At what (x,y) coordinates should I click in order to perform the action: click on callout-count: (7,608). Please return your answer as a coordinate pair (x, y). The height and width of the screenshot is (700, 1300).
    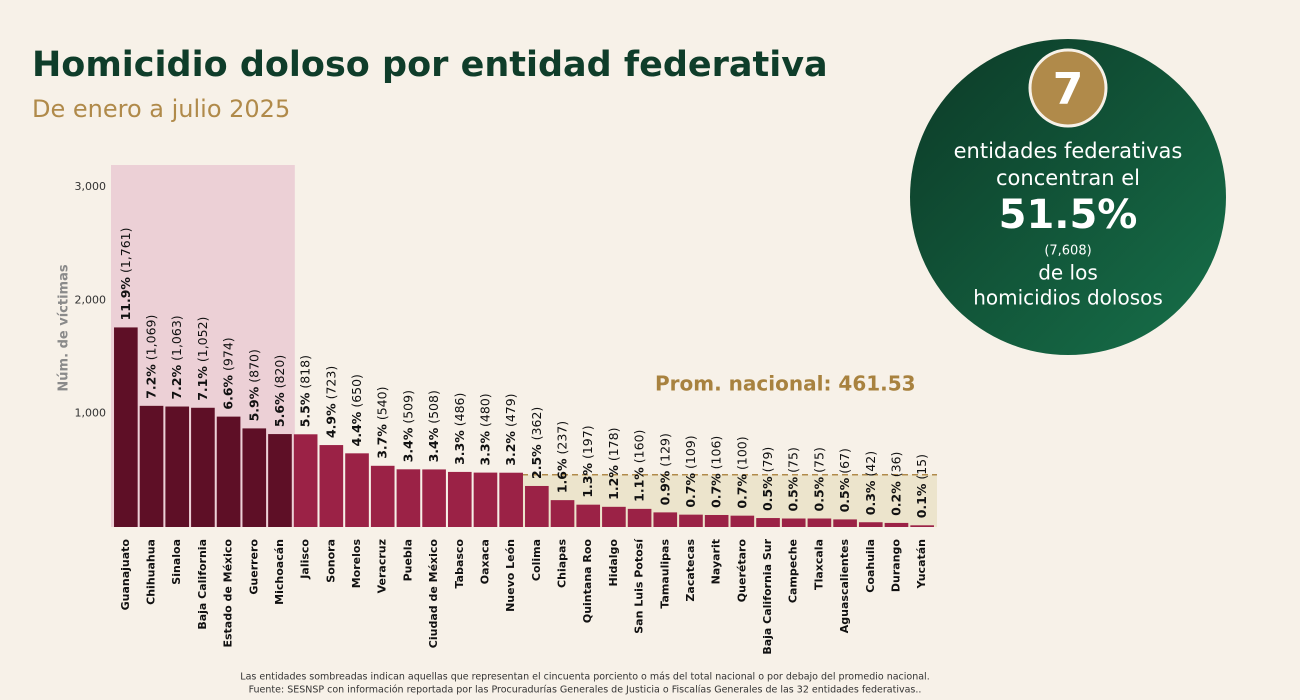
    Looking at the image, I should click on (1067, 251).